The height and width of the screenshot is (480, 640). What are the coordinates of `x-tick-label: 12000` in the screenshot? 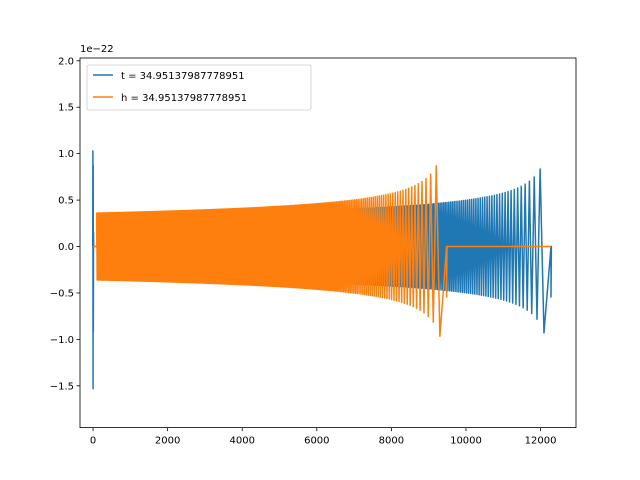 It's located at (541, 441).